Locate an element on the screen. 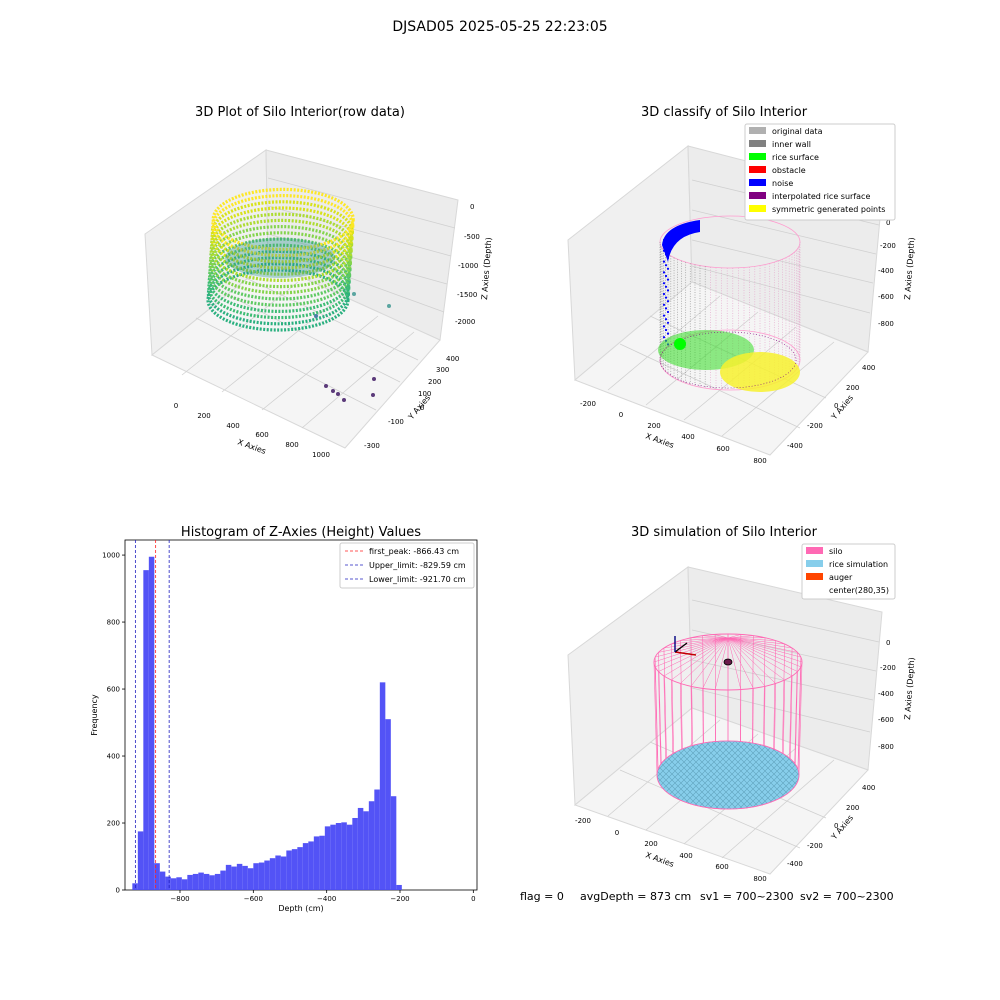 The width and height of the screenshot is (1000, 1000). status-sv2: sv2 = 700~2300 is located at coordinates (847, 896).